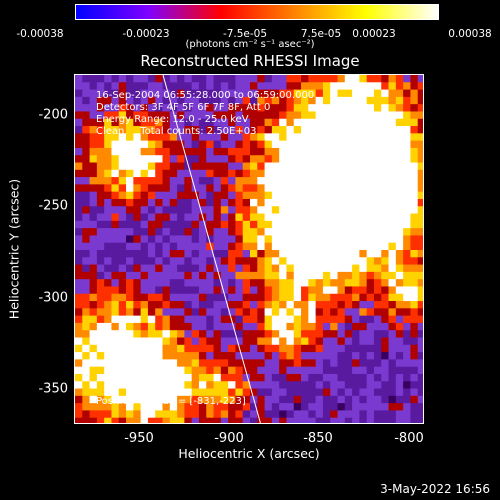  I want to click on x-axis-label: Heliocentric X (arcsec), so click(249, 453).